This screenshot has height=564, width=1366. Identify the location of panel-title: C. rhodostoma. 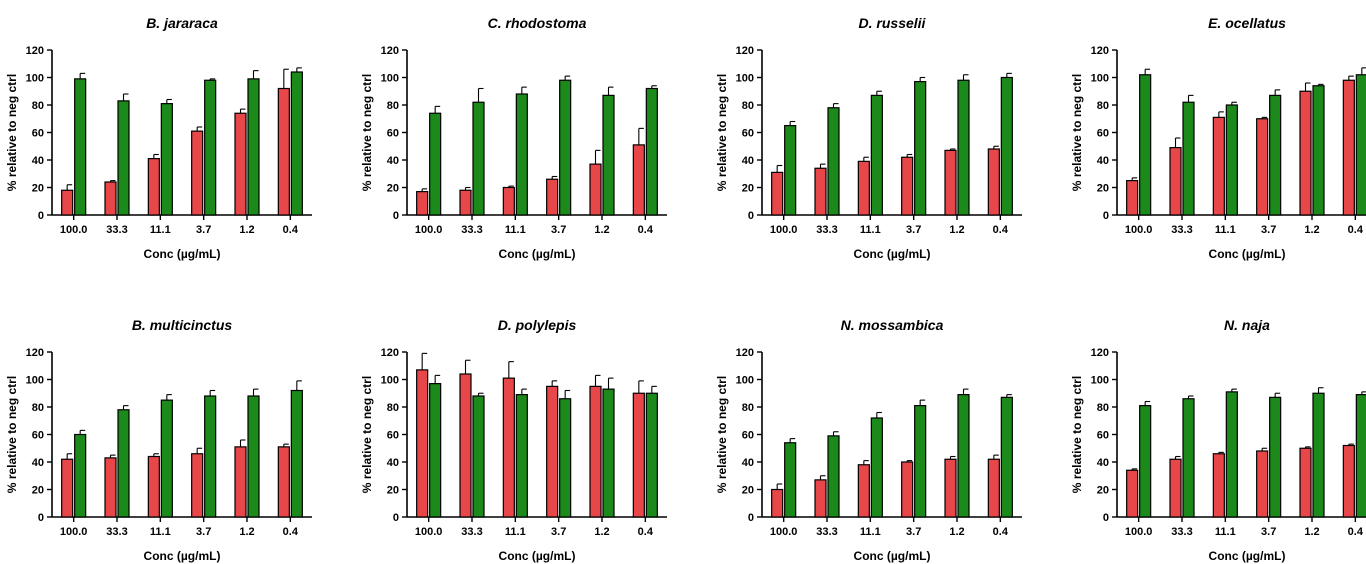
(537, 23).